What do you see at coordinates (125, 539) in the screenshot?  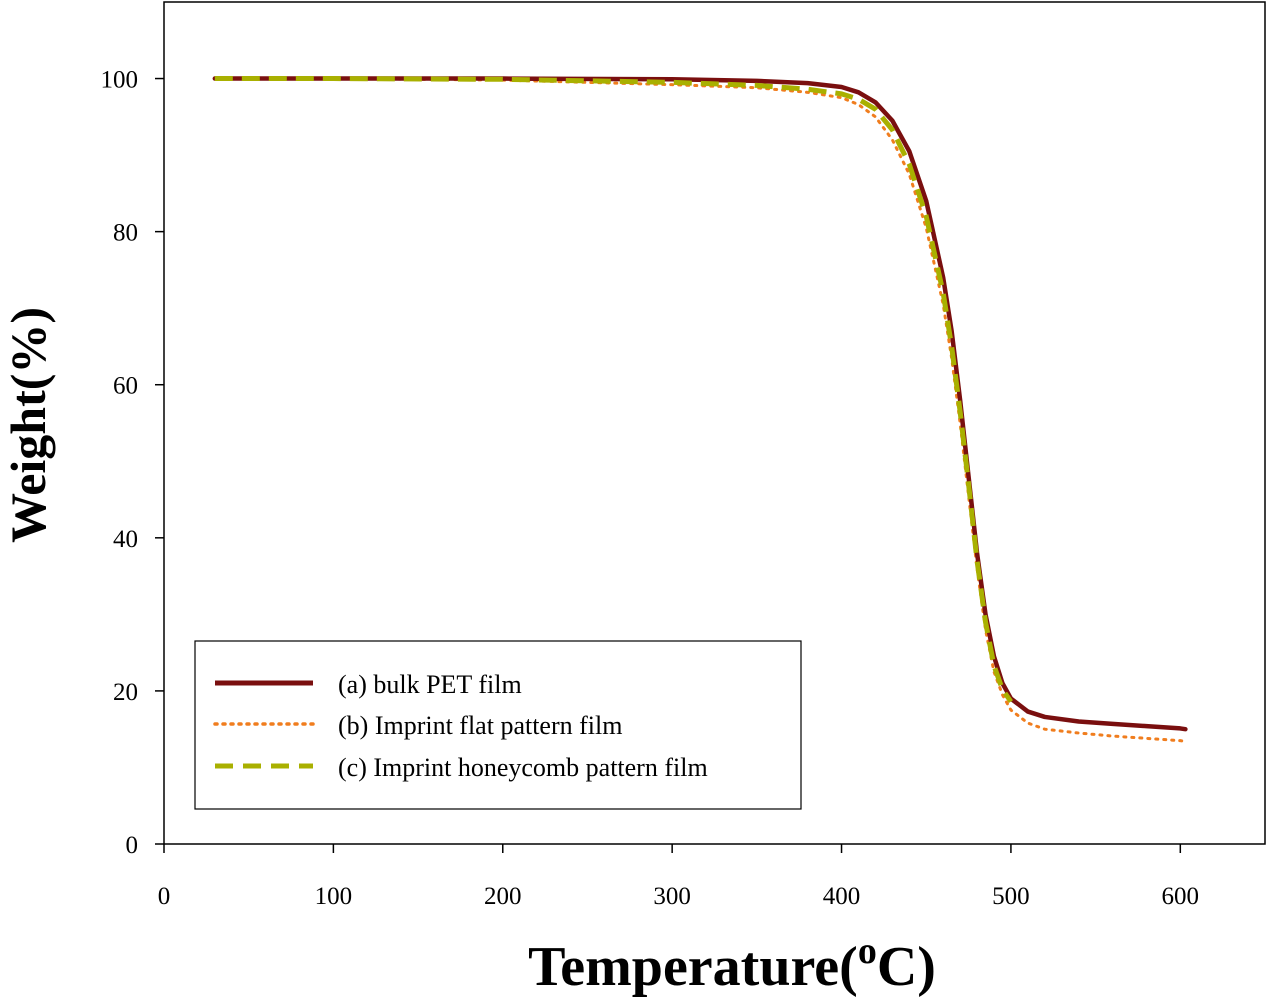 I see `y-tick-label: 40` at bounding box center [125, 539].